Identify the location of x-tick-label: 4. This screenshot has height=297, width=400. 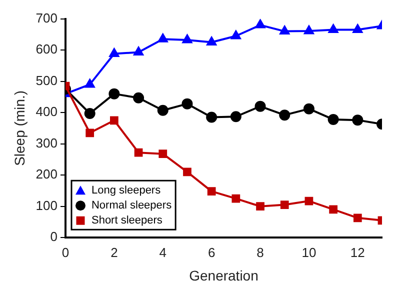
(162, 252).